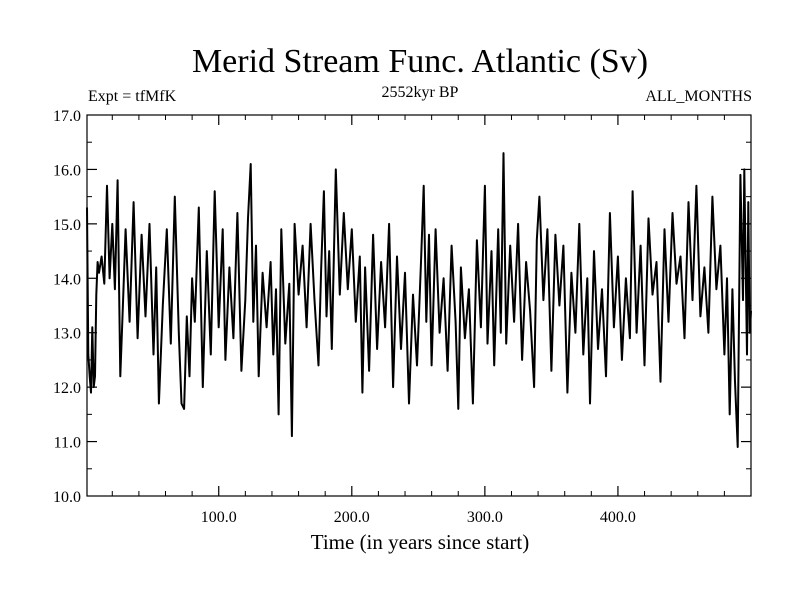 This screenshot has height=600, width=800. What do you see at coordinates (67, 388) in the screenshot?
I see `y-tick-label: 12.0` at bounding box center [67, 388].